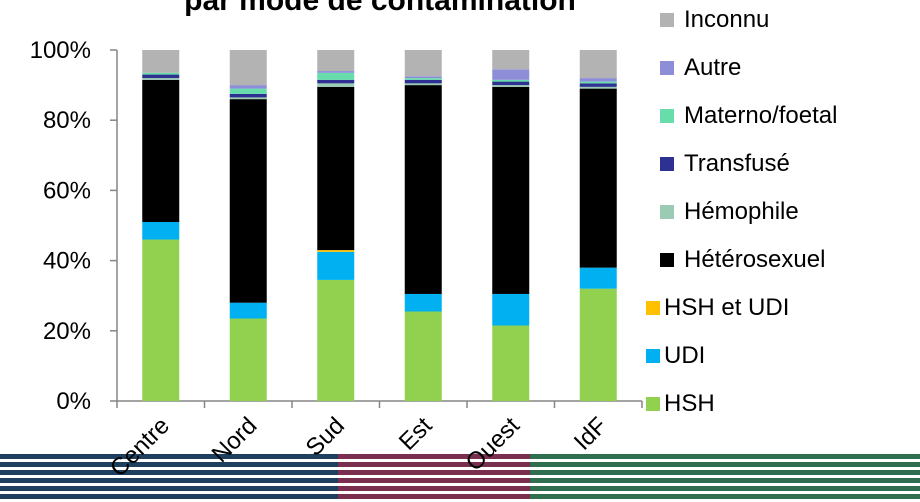 The height and width of the screenshot is (502, 920). What do you see at coordinates (755, 259) in the screenshot?
I see `legend-label: Hétérosexuel` at bounding box center [755, 259].